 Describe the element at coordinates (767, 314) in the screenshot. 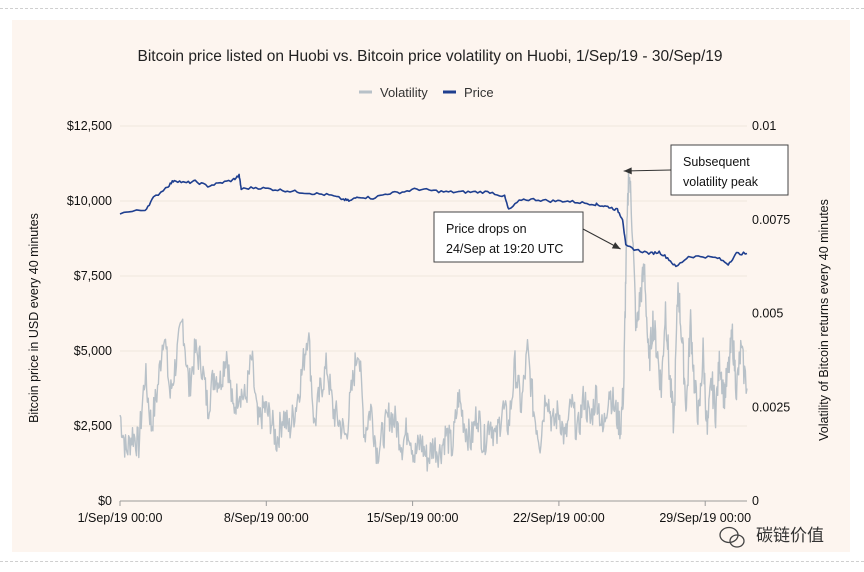

I see `y-right-tick-label: 0.005` at that location.